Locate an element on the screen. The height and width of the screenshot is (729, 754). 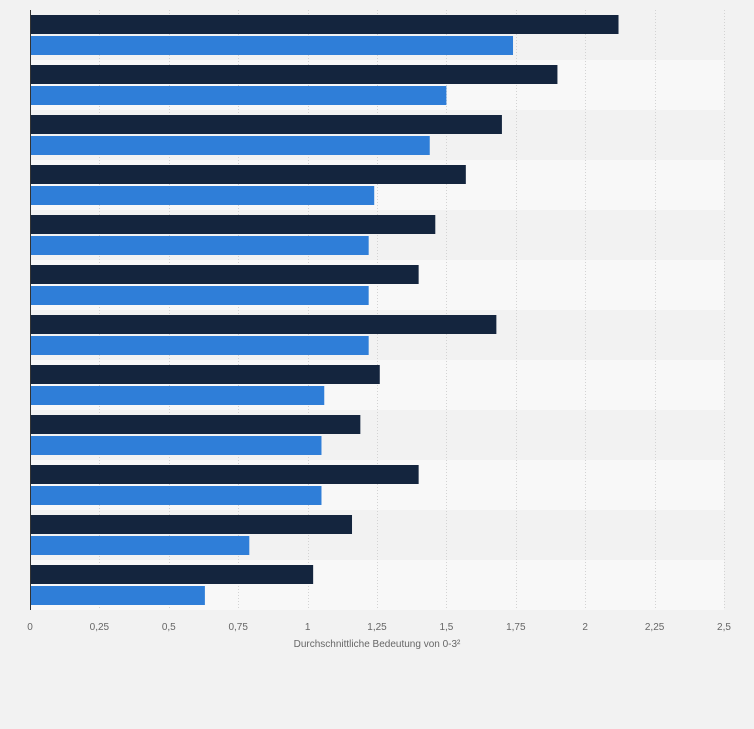
x-tick-label: 0,75 is located at coordinates (238, 627).